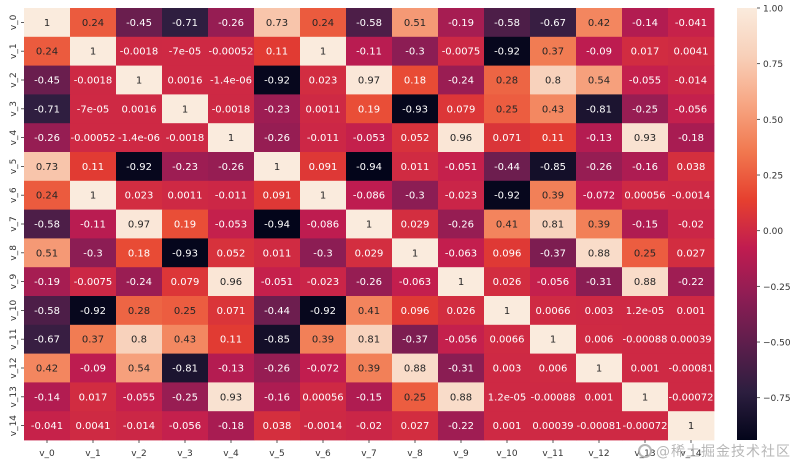 The image size is (803, 471). What do you see at coordinates (47, 253) in the screenshot?
I see `cell-label-v_8-v_0: 0.51` at bounding box center [47, 253].